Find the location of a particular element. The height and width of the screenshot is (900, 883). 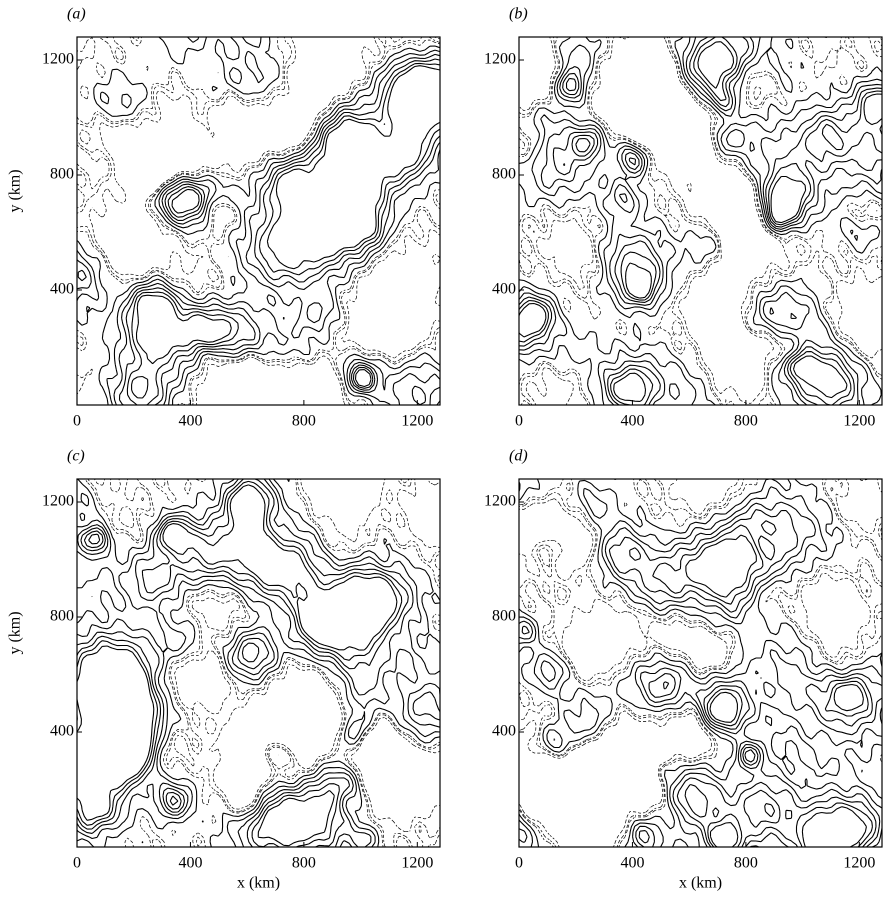

panel-label: (c) is located at coordinates (76, 456).